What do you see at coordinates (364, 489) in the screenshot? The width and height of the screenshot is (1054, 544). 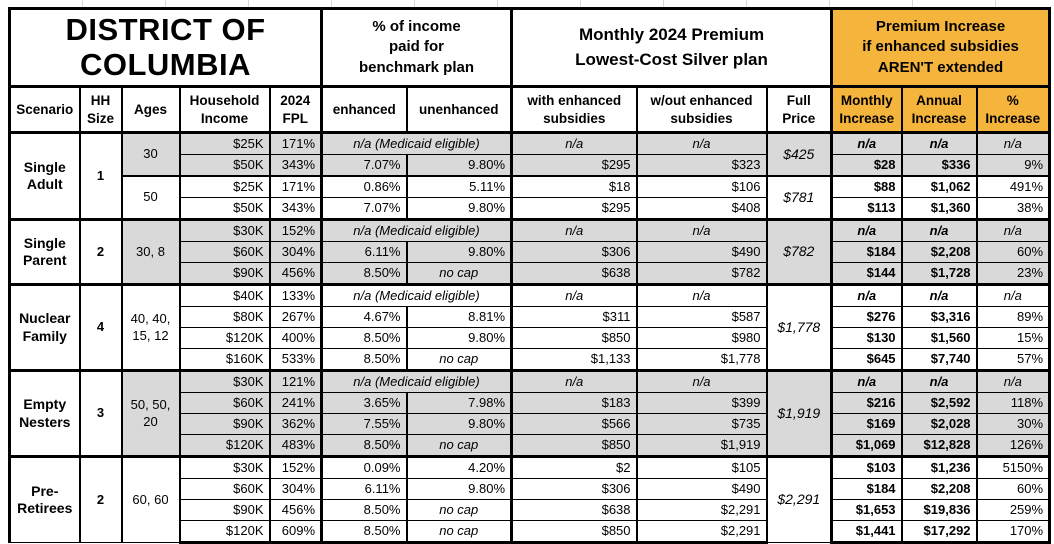 I see `enhanced-pct-cell: 6.11%` at bounding box center [364, 489].